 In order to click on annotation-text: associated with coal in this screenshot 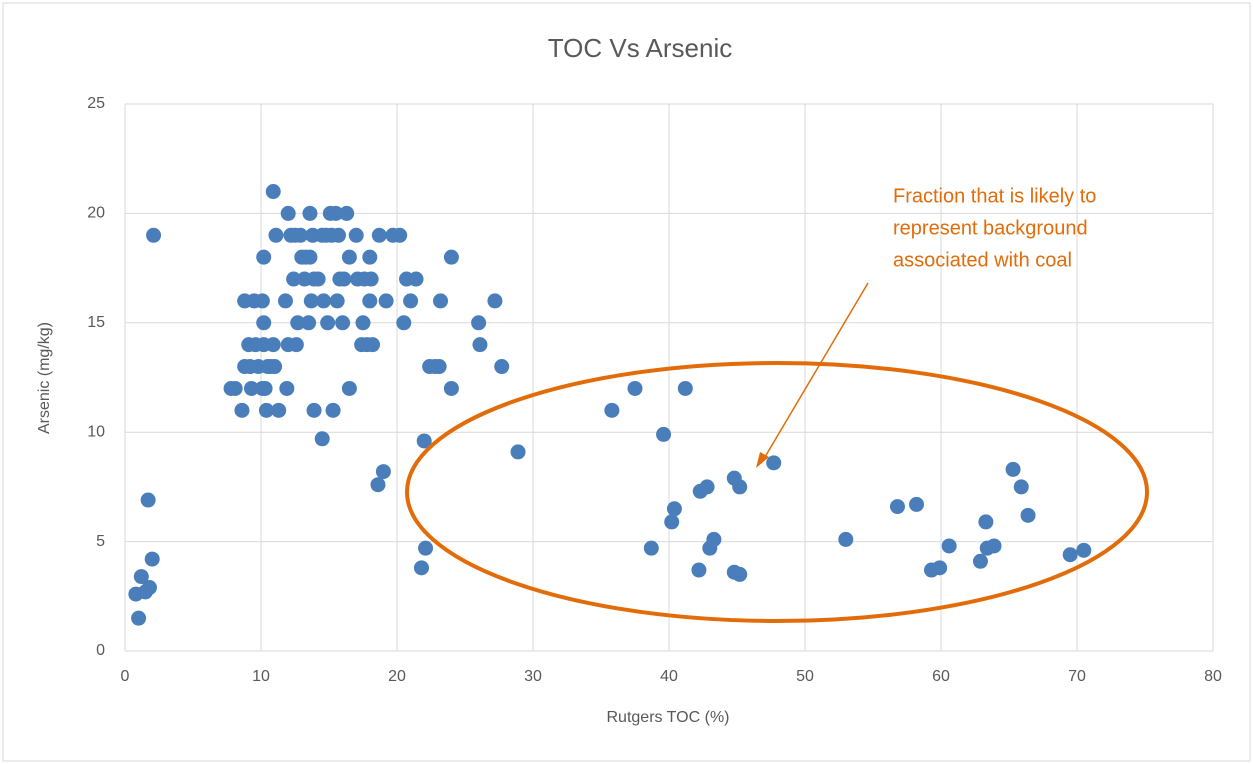, I will do `click(982, 260)`.